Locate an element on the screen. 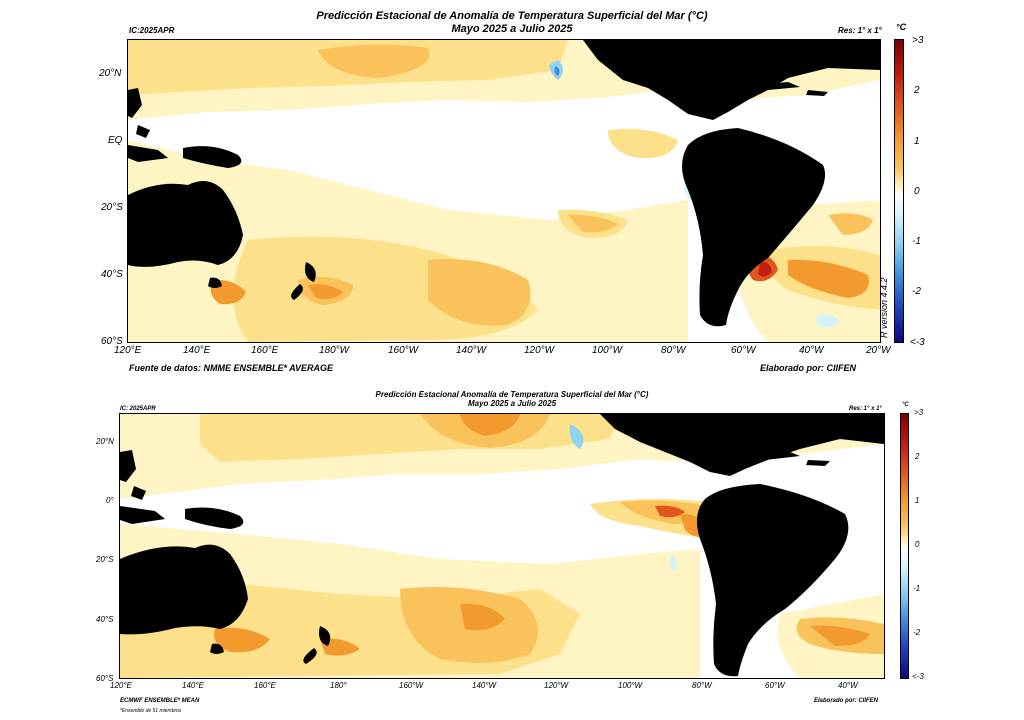  bottom-lon-label: 40°W is located at coordinates (848, 685).